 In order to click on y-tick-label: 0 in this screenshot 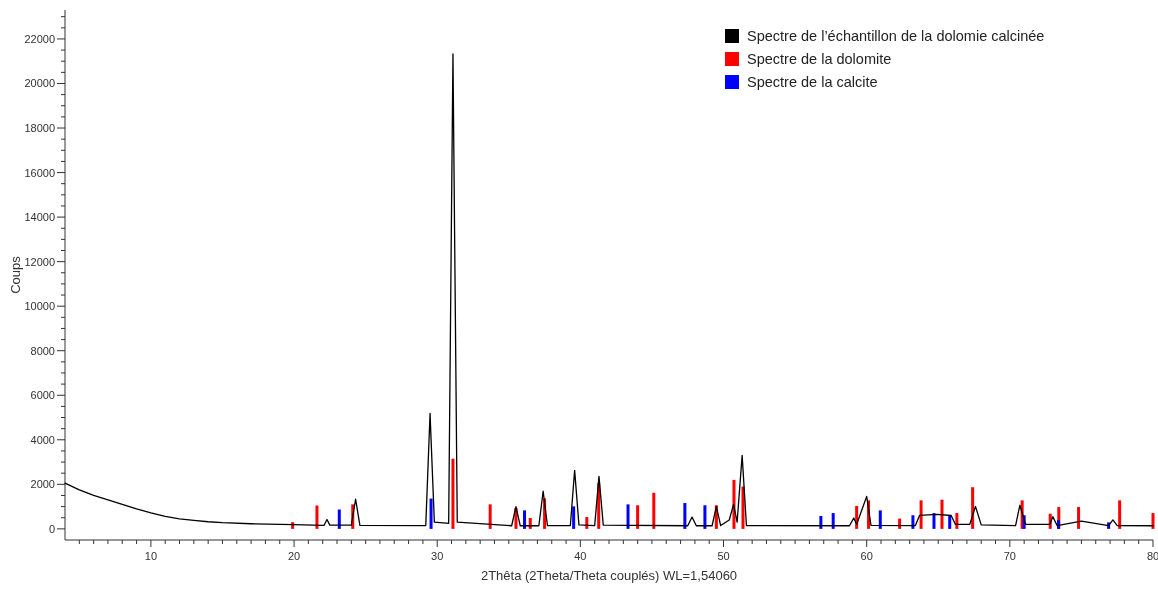, I will do `click(51, 528)`.